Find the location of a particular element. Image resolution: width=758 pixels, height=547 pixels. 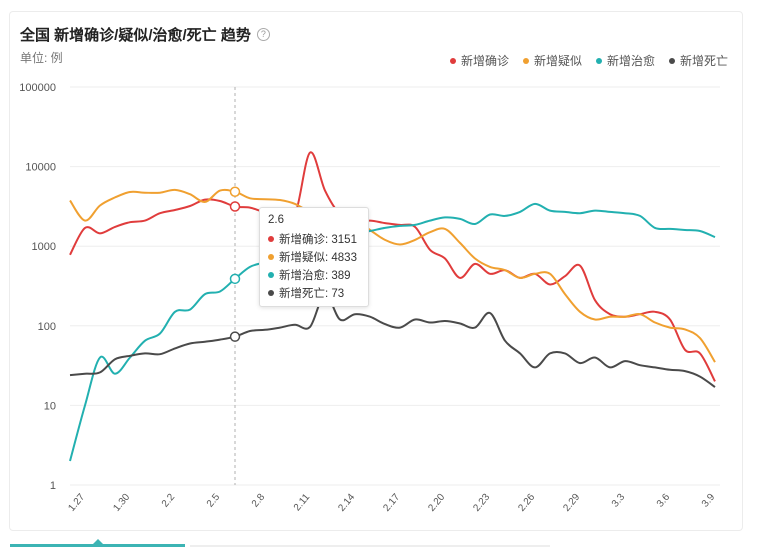

y-tick-label: 100000 is located at coordinates (37, 88).